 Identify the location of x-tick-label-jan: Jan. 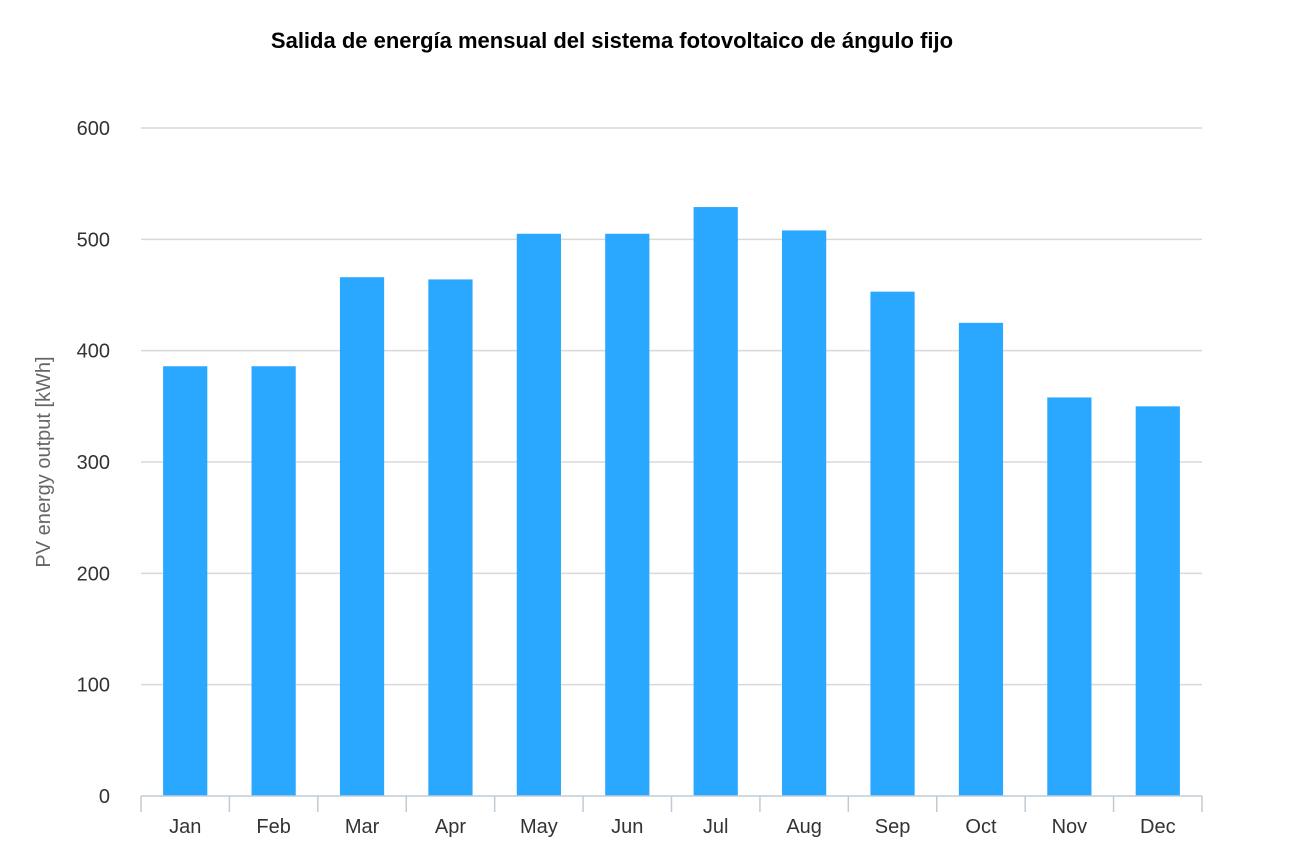
(185, 827).